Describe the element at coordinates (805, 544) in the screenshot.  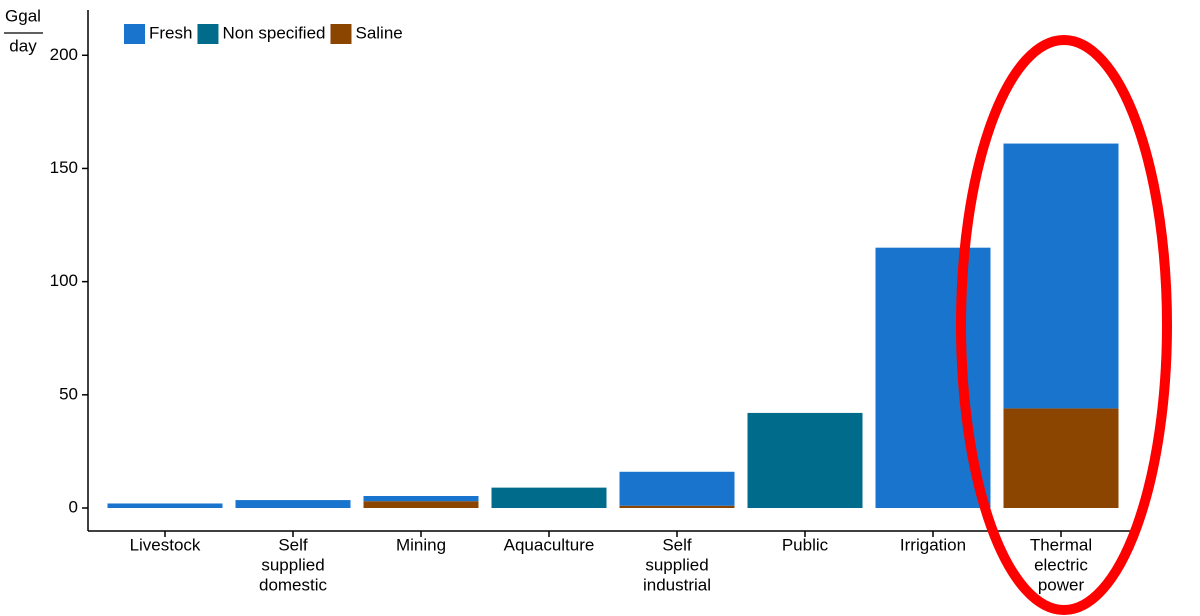
I see `x-tick-label: Public` at that location.